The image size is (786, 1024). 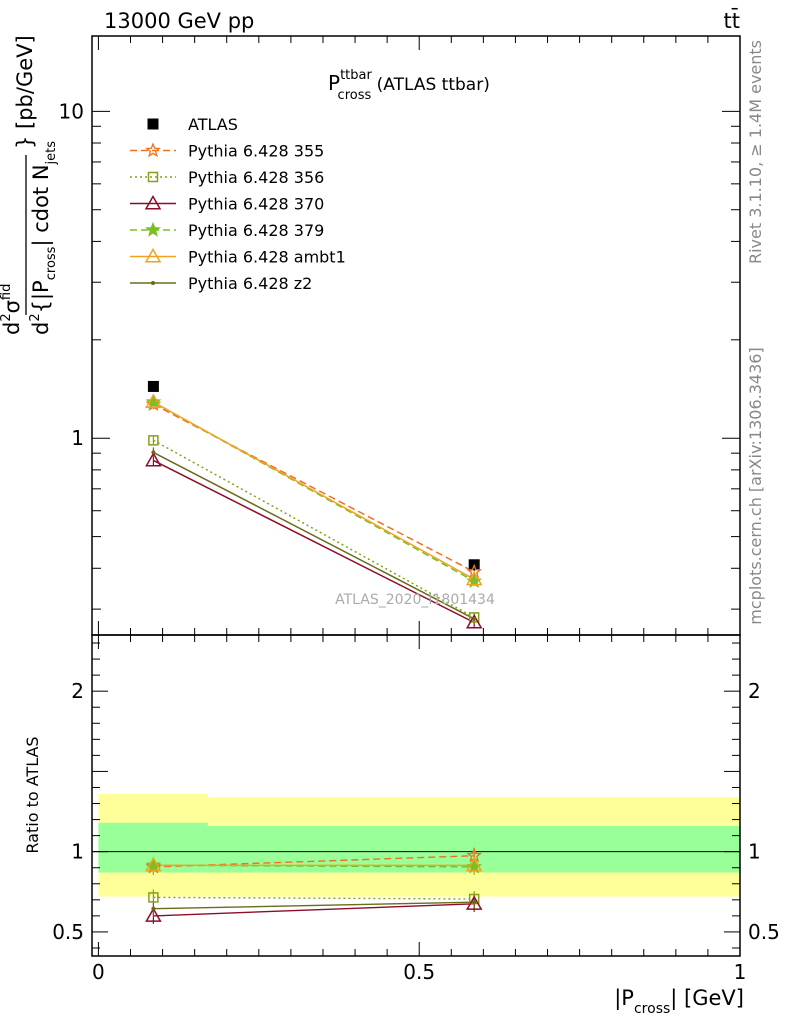 What do you see at coordinates (740, 972) in the screenshot?
I see `x-tick-label: 1` at bounding box center [740, 972].